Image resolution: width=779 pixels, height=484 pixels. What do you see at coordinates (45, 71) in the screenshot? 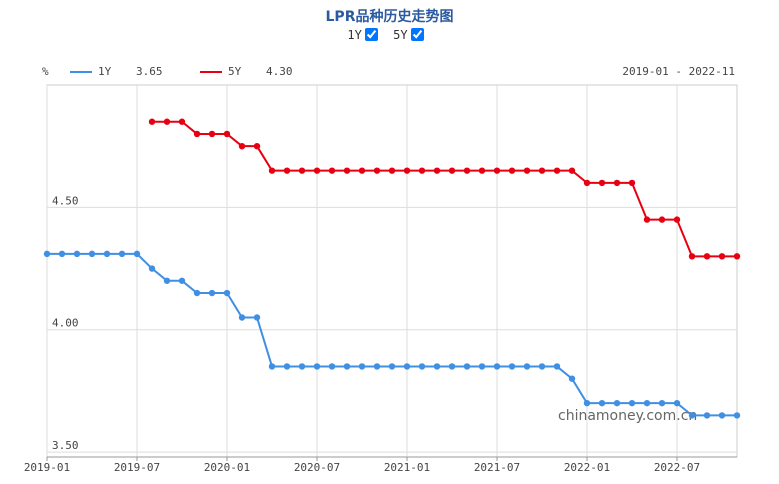
I see `y-unit: %` at bounding box center [45, 71].